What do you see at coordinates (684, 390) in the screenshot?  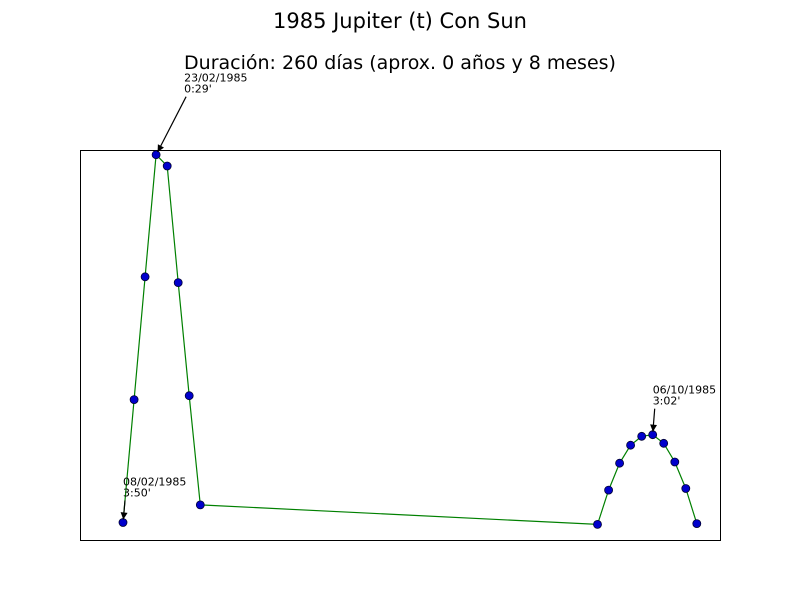 I see `annotation-date-label: 06/10/1985` at bounding box center [684, 390].